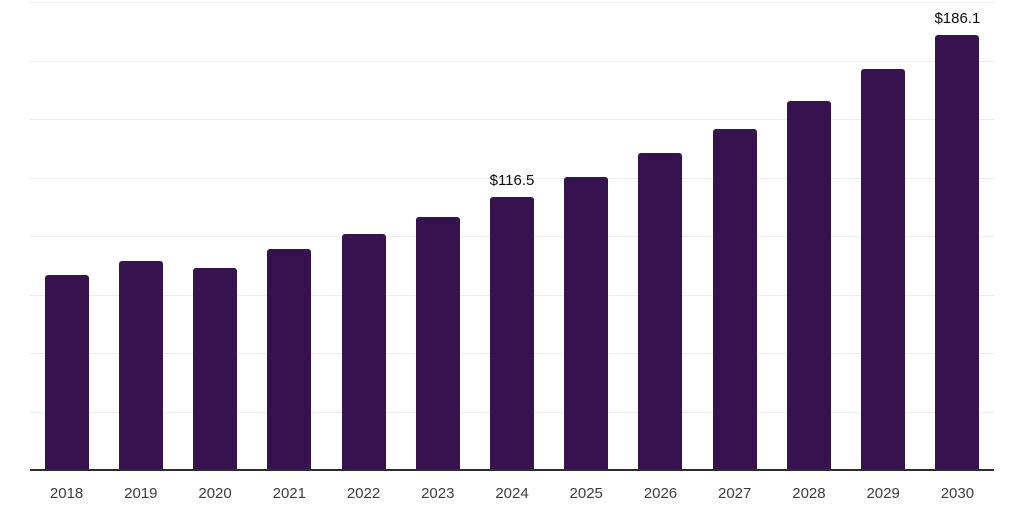  Describe the element at coordinates (586, 493) in the screenshot. I see `x-tick-2025: 2025` at that location.